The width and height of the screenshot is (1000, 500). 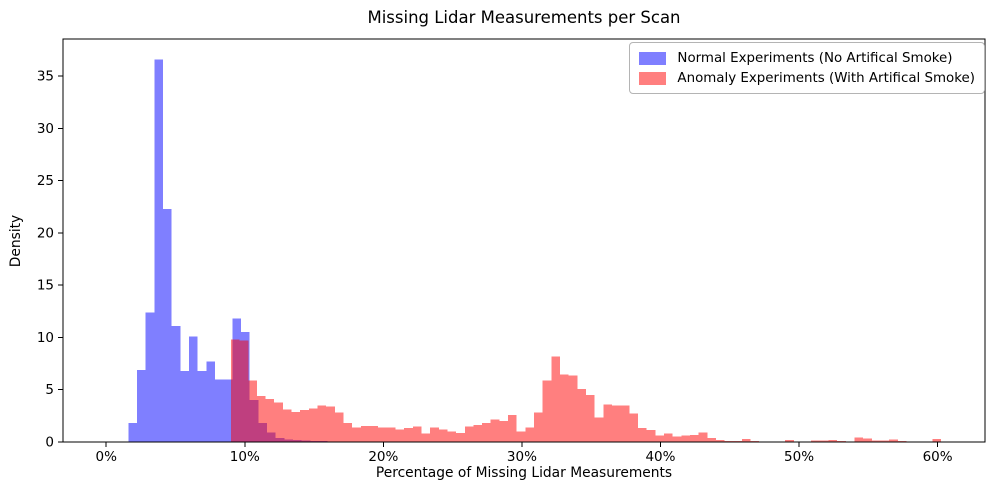 What do you see at coordinates (49, 443) in the screenshot?
I see `y-tick-label: 0` at bounding box center [49, 443].